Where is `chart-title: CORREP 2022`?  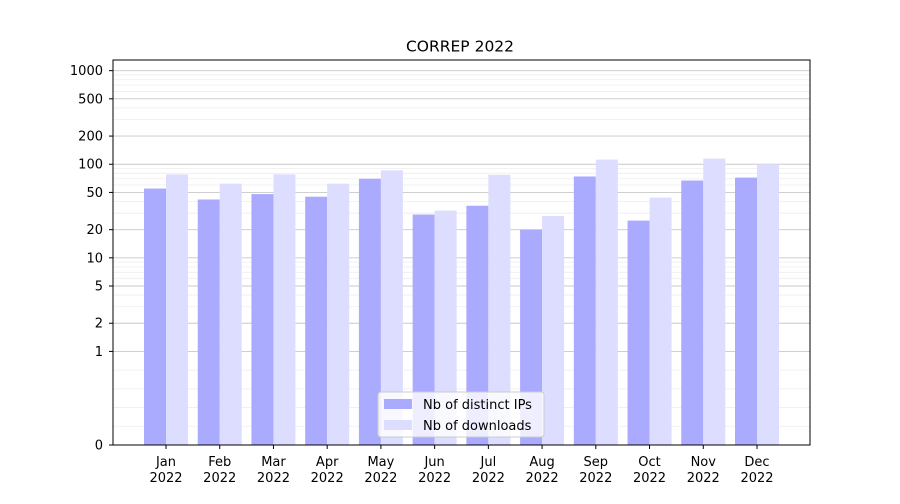 chart-title: CORREP 2022 is located at coordinates (460, 47).